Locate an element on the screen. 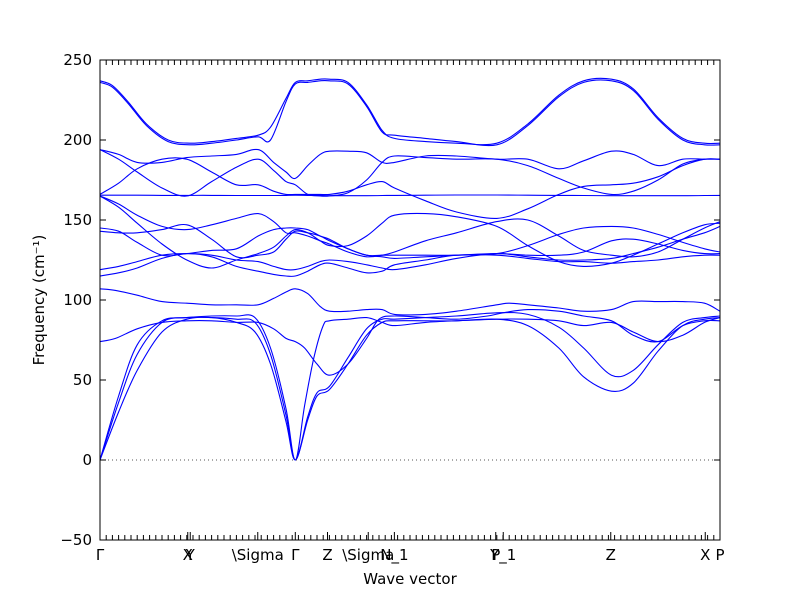  y-axis-label: Frequency (cm⁻¹) is located at coordinates (39, 300).